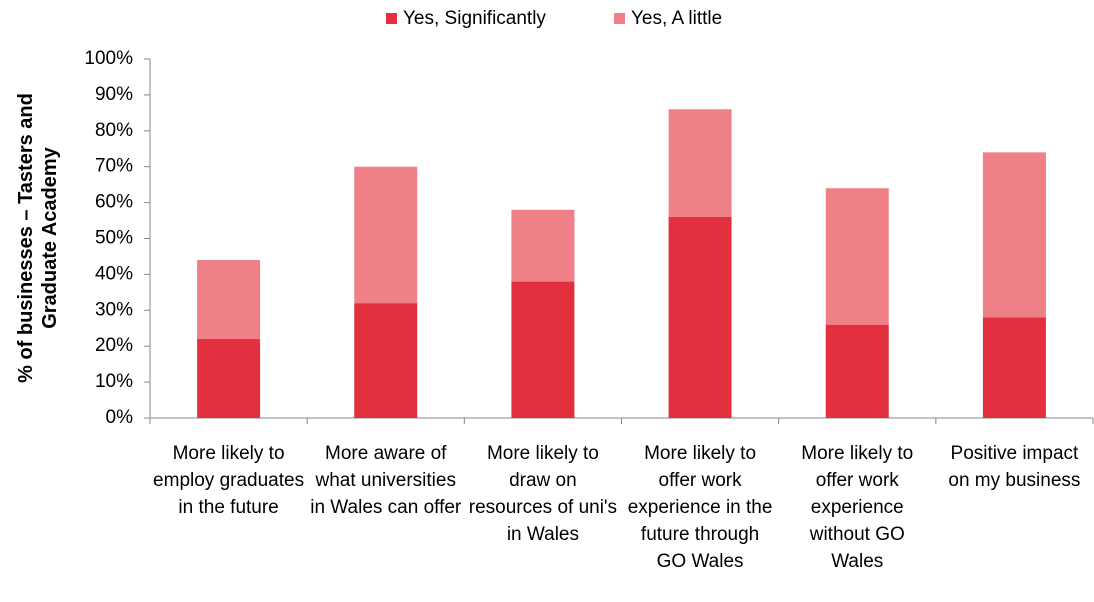 The image size is (1094, 602). I want to click on y-tick-label: 60%, so click(114, 202).